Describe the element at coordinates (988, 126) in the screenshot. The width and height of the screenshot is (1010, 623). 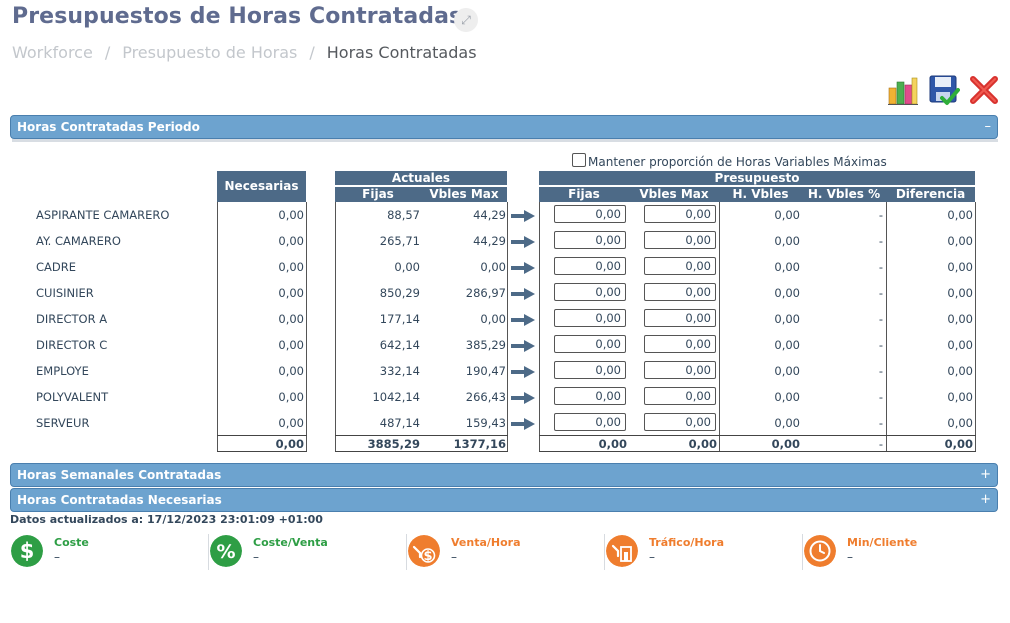
I see `collapse-toggle: –` at that location.